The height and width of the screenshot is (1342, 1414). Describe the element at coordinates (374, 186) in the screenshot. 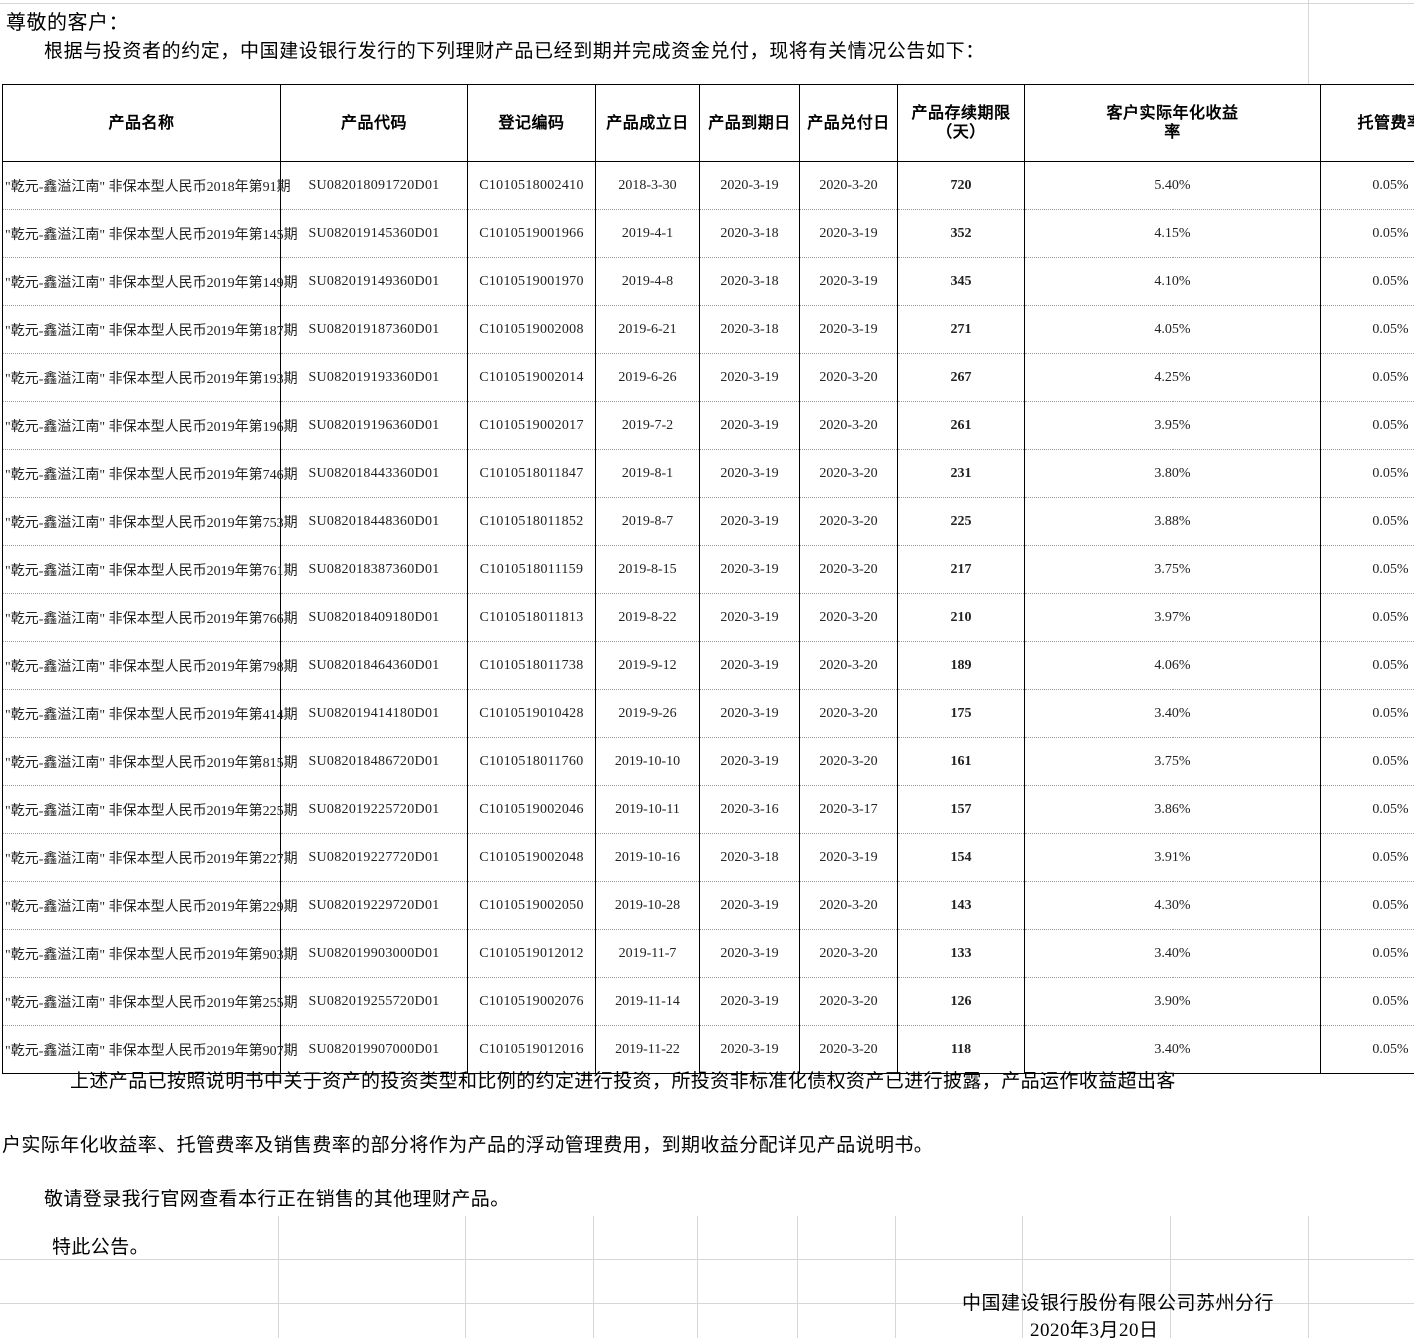

I see `cell-product-code: SU082018091720D01` at that location.